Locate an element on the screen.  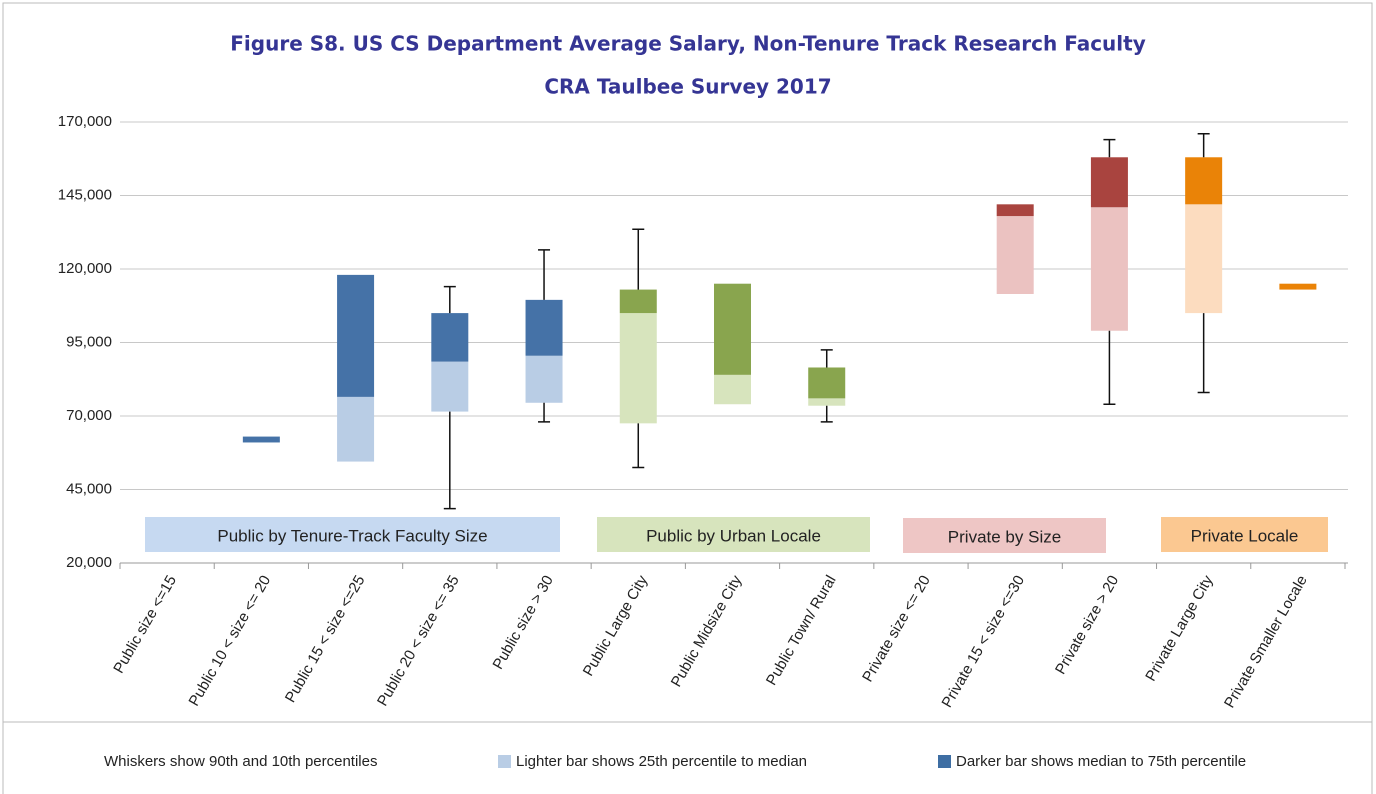
note-swatch-light is located at coordinates (504, 761).